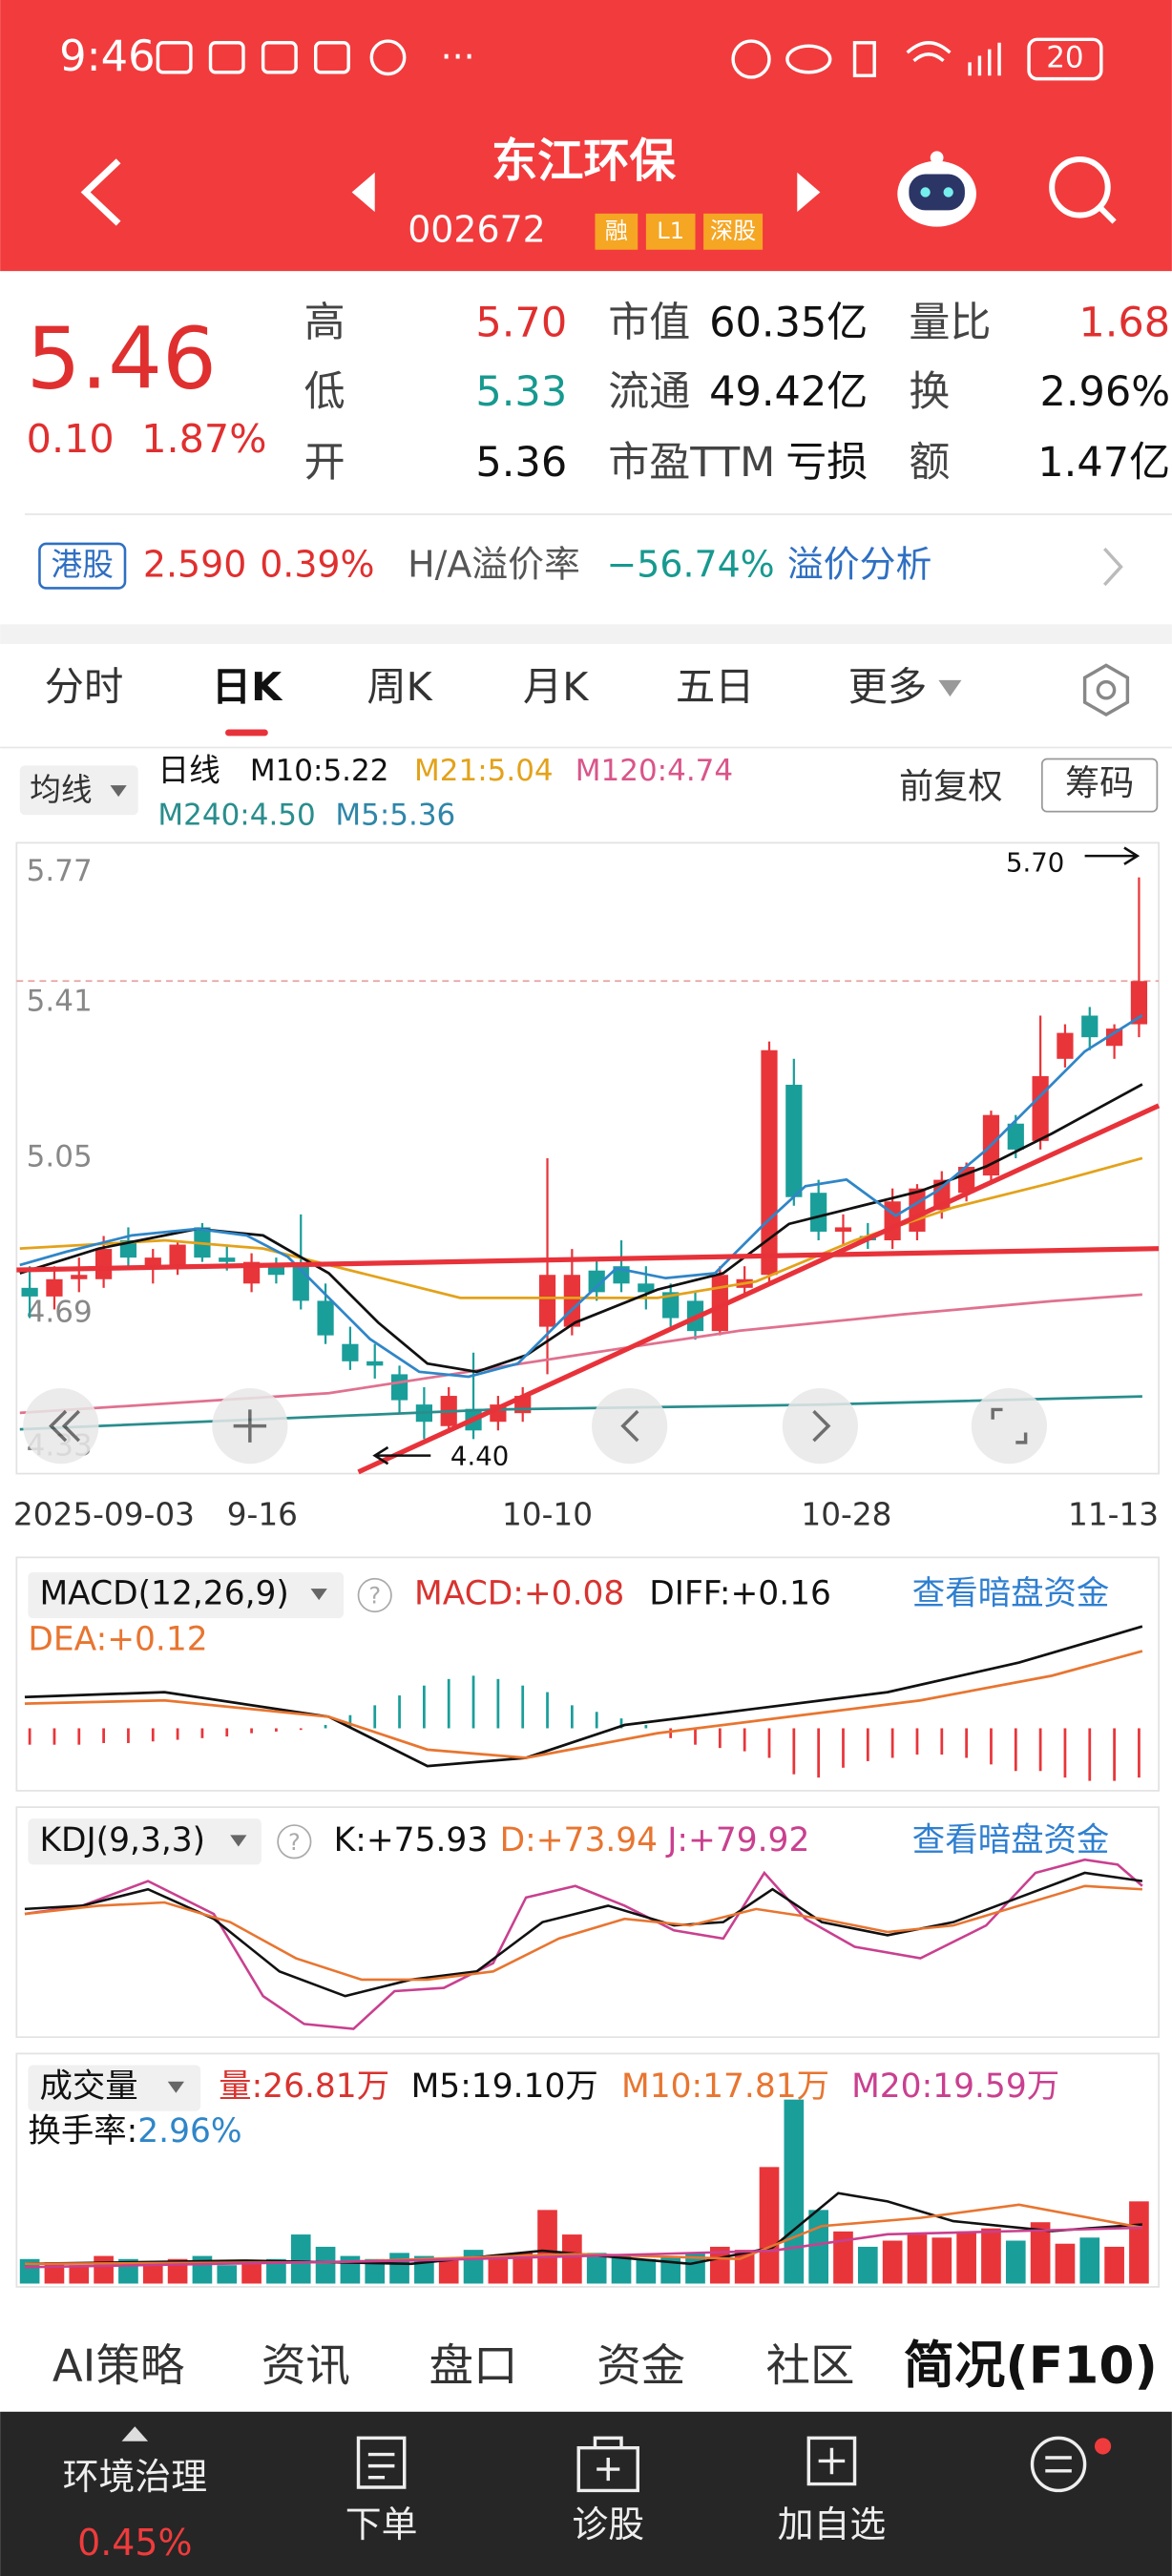 This screenshot has width=1172, height=2576. Describe the element at coordinates (247, 687) in the screenshot. I see `period-tab: 日K` at that location.